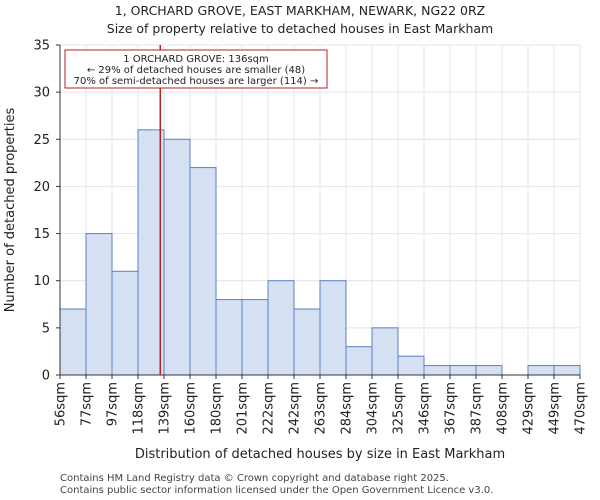 This screenshot has width=600, height=500. I want to click on x-tick-label: 325sqm, so click(399, 408).